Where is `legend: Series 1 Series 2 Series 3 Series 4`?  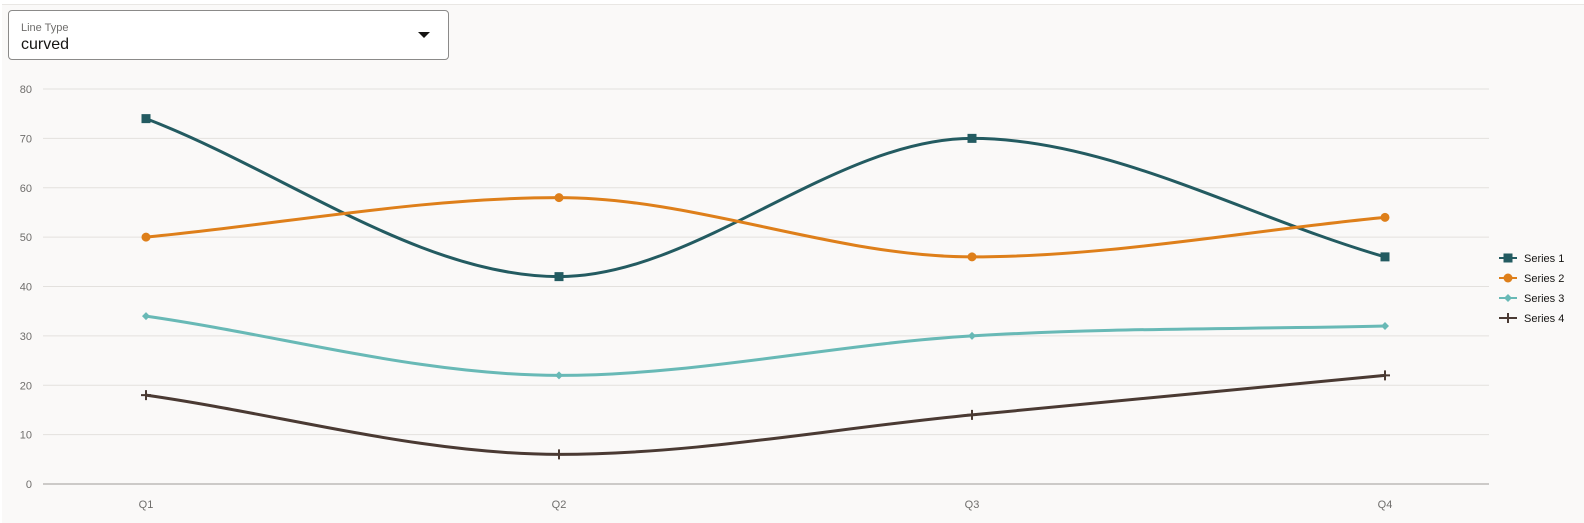 legend: Series 1 Series 2 Series 3 Series 4 is located at coordinates (1531, 289).